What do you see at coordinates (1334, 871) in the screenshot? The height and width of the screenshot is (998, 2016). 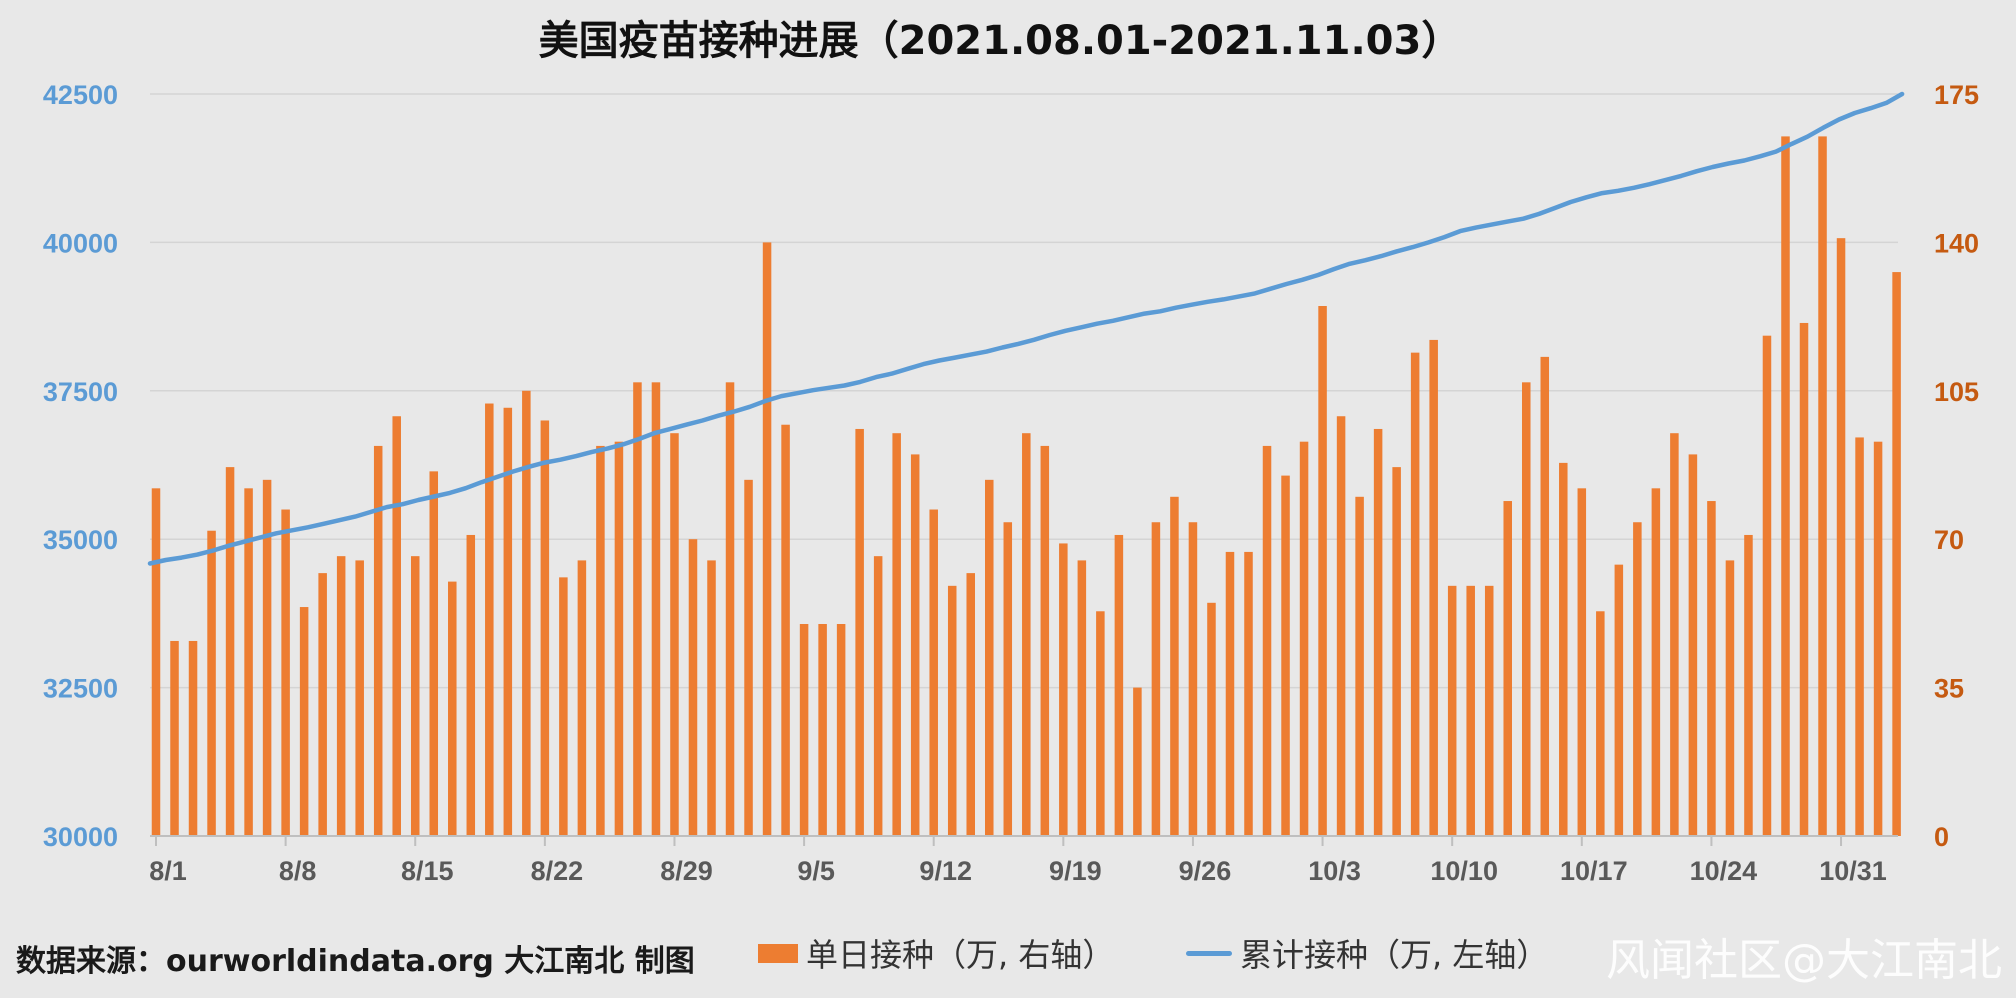 I see `x-axis-tick-label: 10/3` at bounding box center [1334, 871].